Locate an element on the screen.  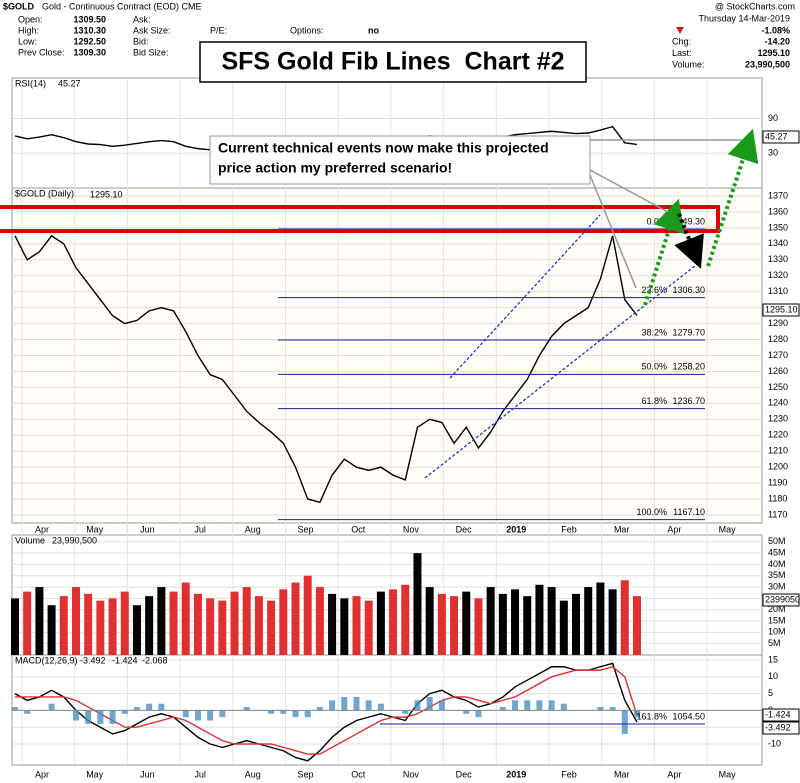
panel-label-value: 23,990,500 is located at coordinates (74, 540).